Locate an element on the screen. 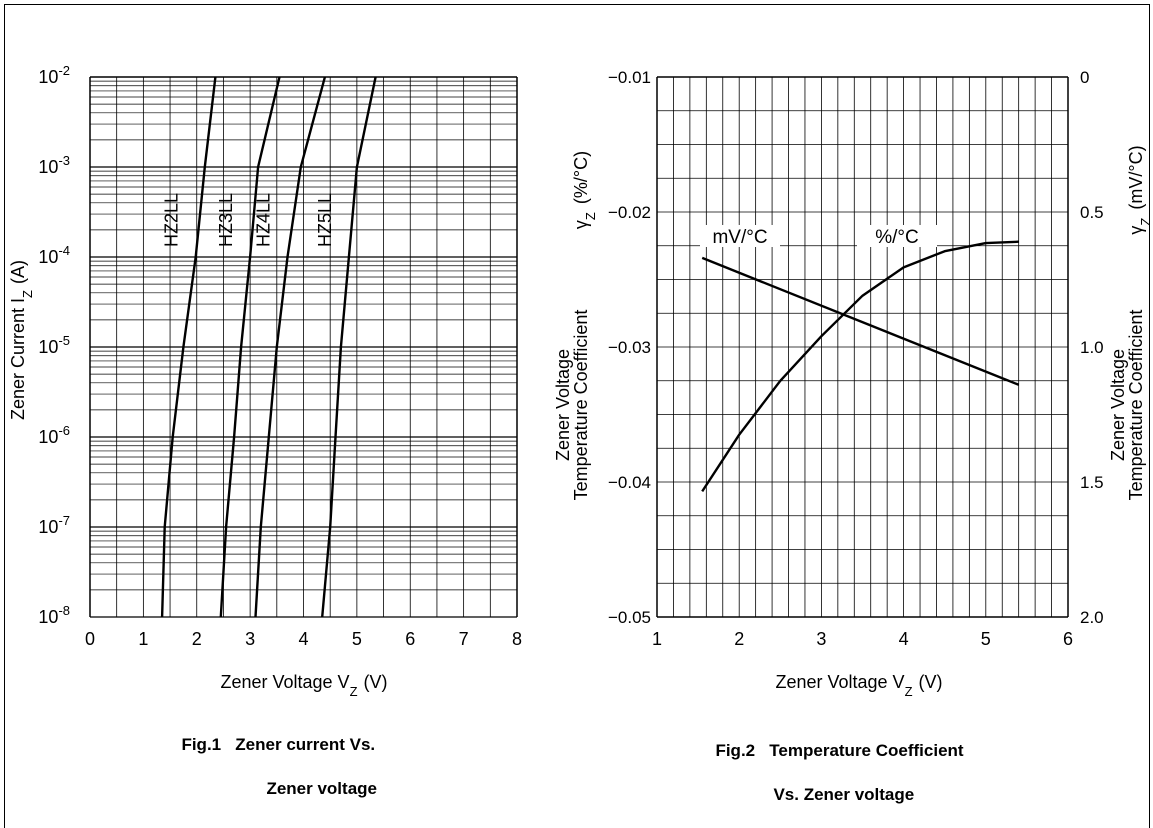 Image resolution: width=1153 pixels, height=828 pixels. fig1-y-tick-label: 10⁻² is located at coordinates (54, 75).